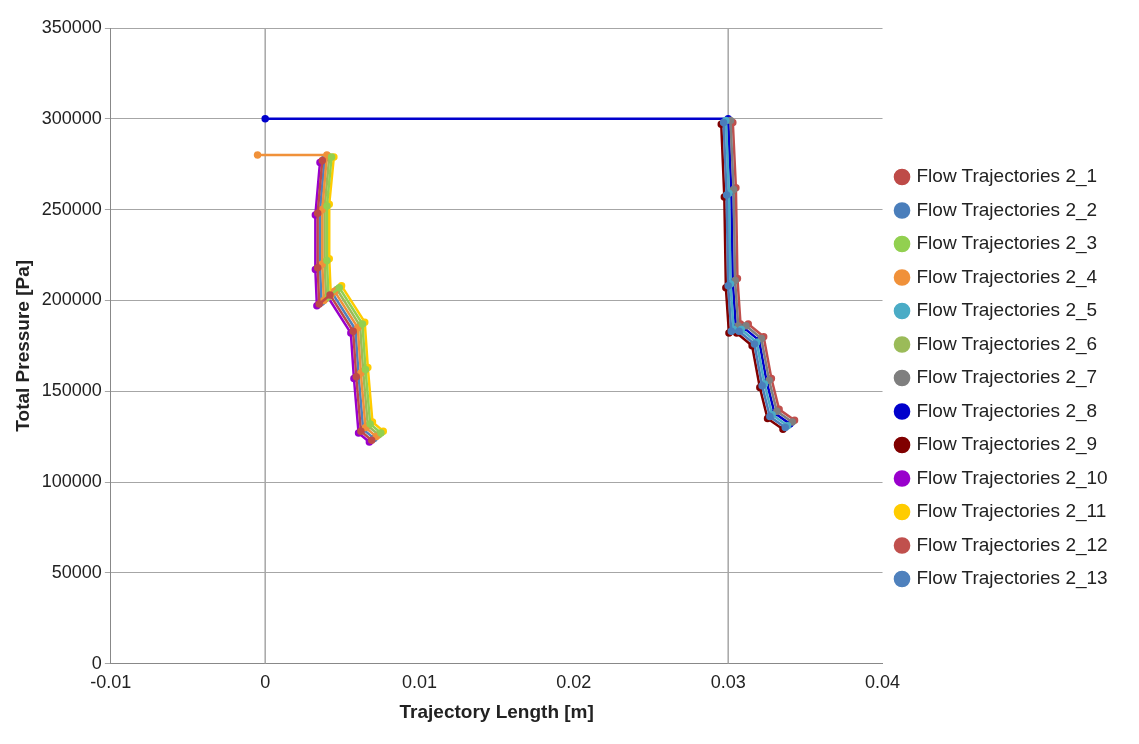  Describe the element at coordinates (574, 682) in the screenshot. I see `x-tick-label: 0.02` at that location.